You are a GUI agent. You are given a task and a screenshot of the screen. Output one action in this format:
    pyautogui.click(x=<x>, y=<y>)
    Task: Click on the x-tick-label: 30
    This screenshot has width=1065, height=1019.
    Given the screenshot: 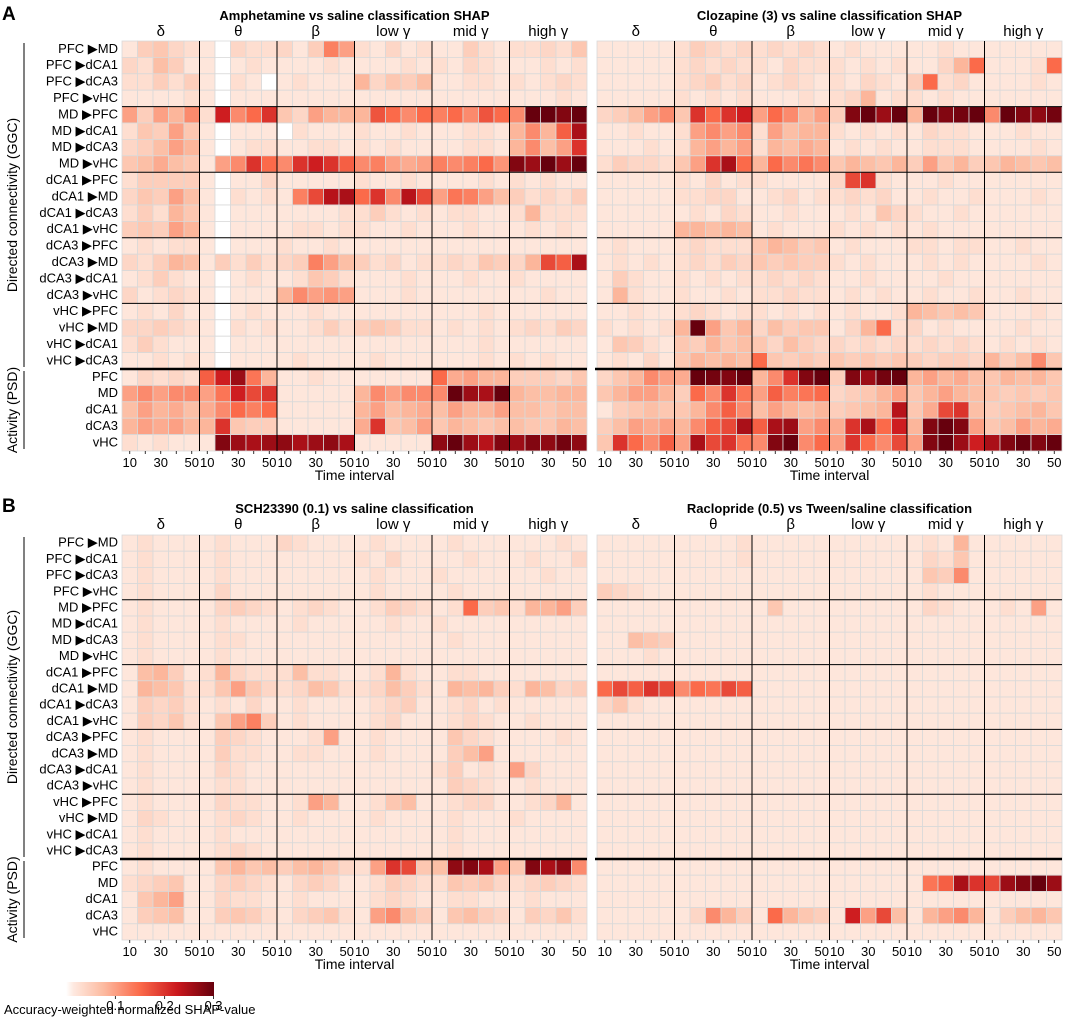 What is the action you would take?
    pyautogui.click(x=868, y=462)
    